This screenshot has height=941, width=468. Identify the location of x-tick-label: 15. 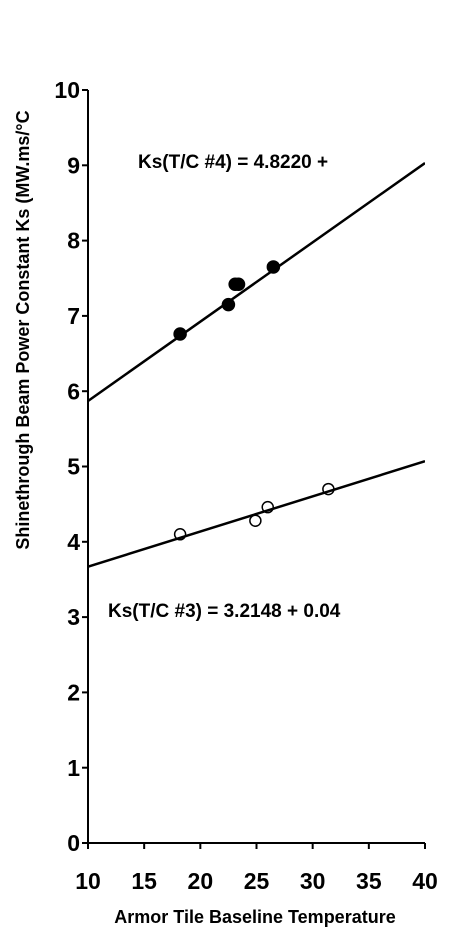
(144, 881).